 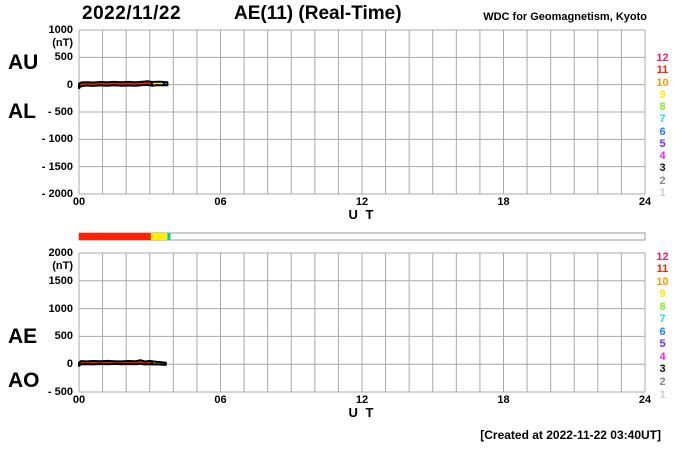 I want to click on series-label-au: AU, so click(x=23, y=62).